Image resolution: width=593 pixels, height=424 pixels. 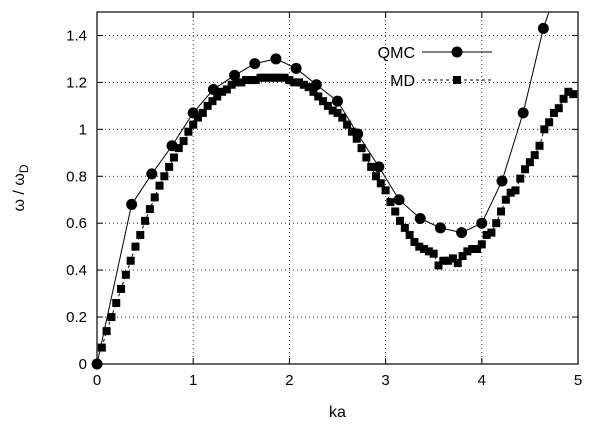 I want to click on x-tick-label: 0, so click(x=97, y=380).